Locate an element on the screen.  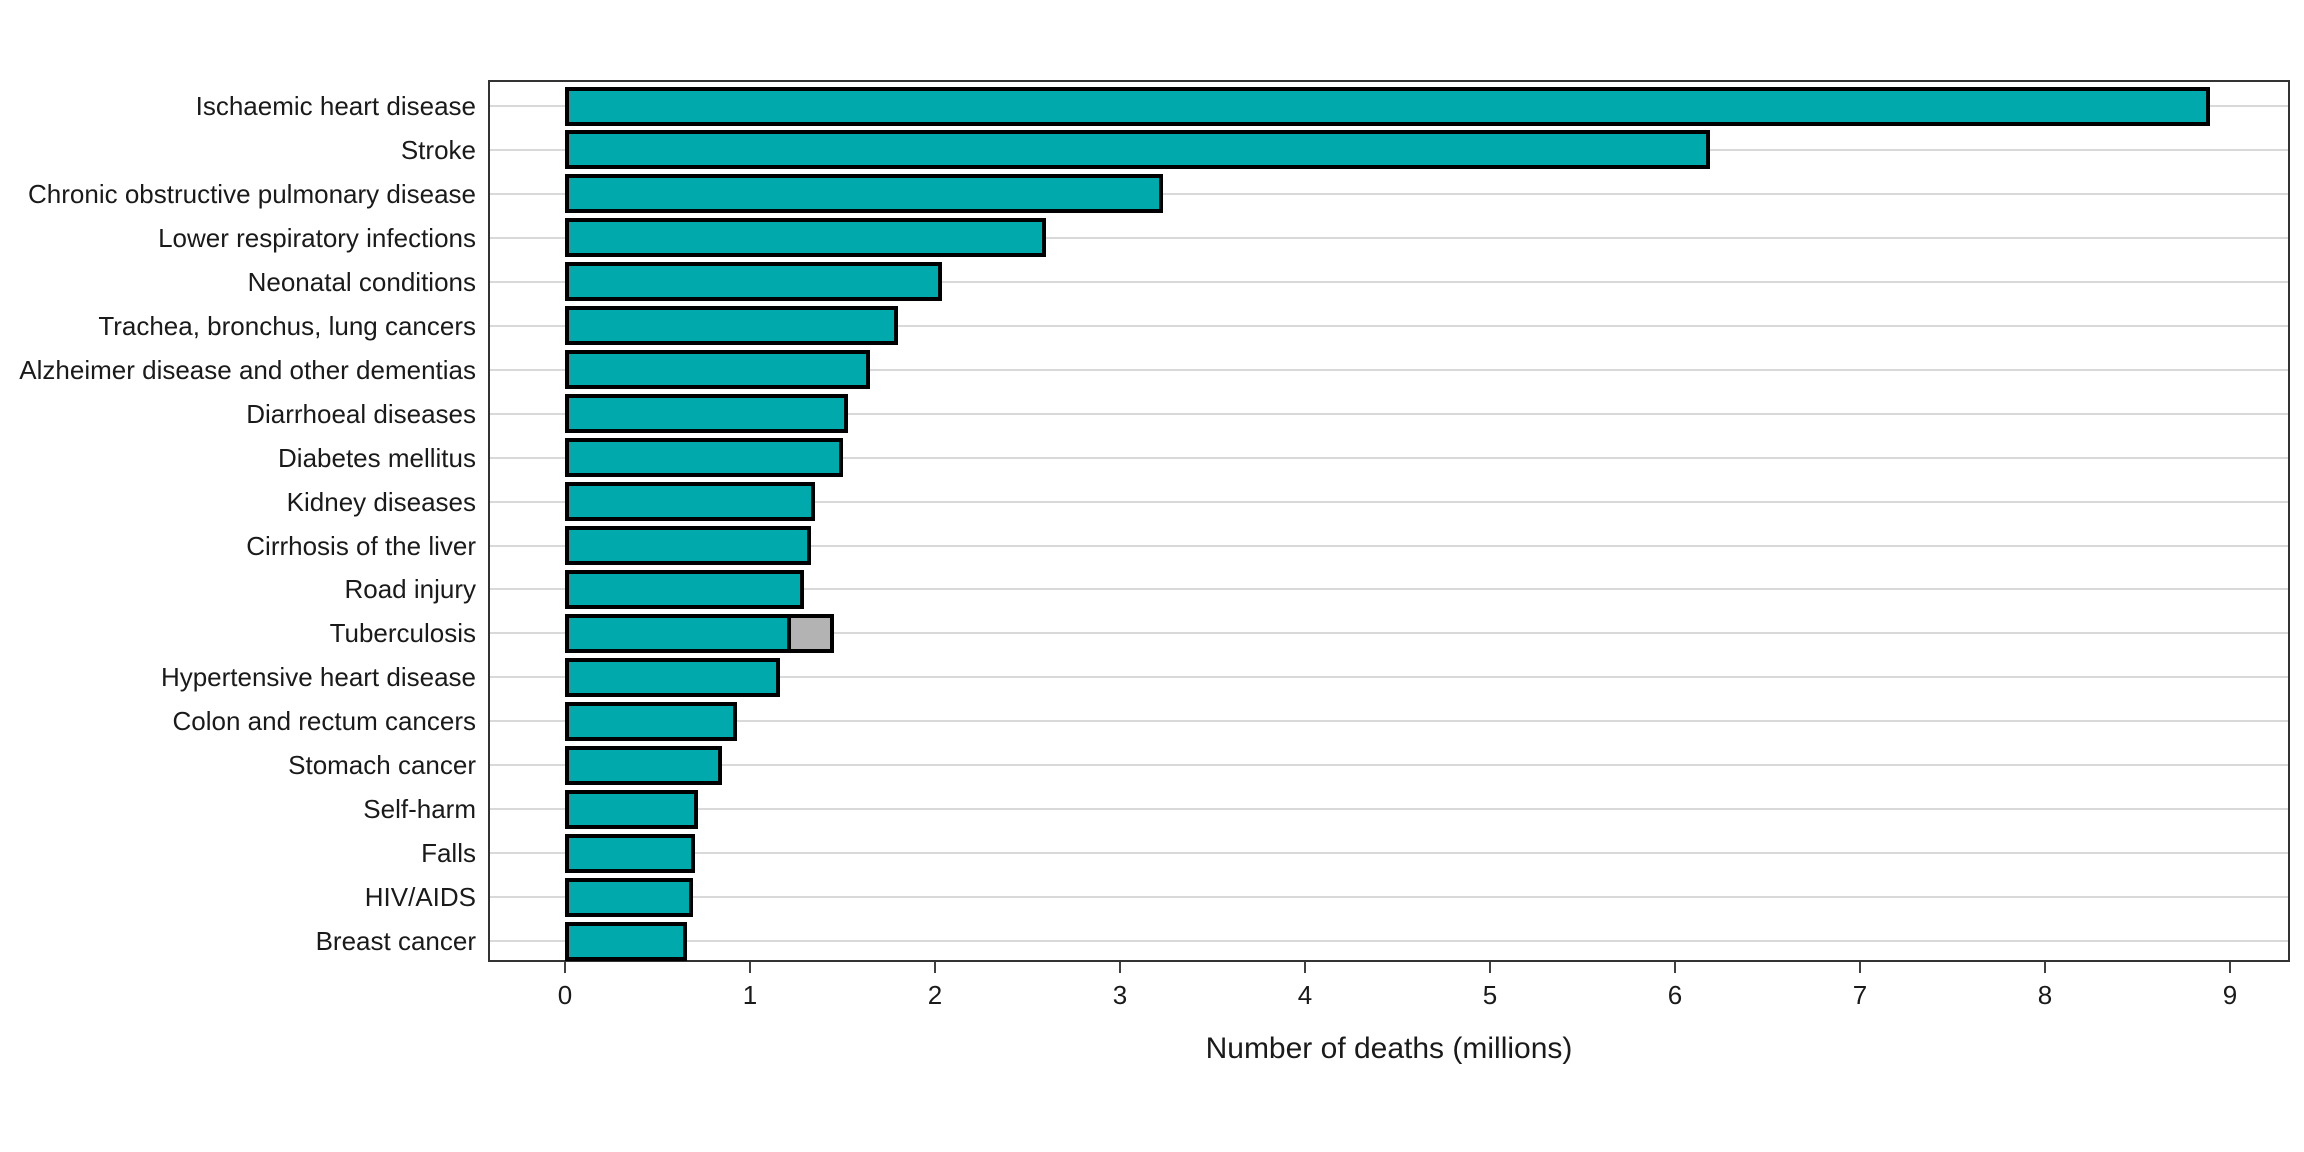
y-axis-label: Neonatal conditions is located at coordinates (361, 281).